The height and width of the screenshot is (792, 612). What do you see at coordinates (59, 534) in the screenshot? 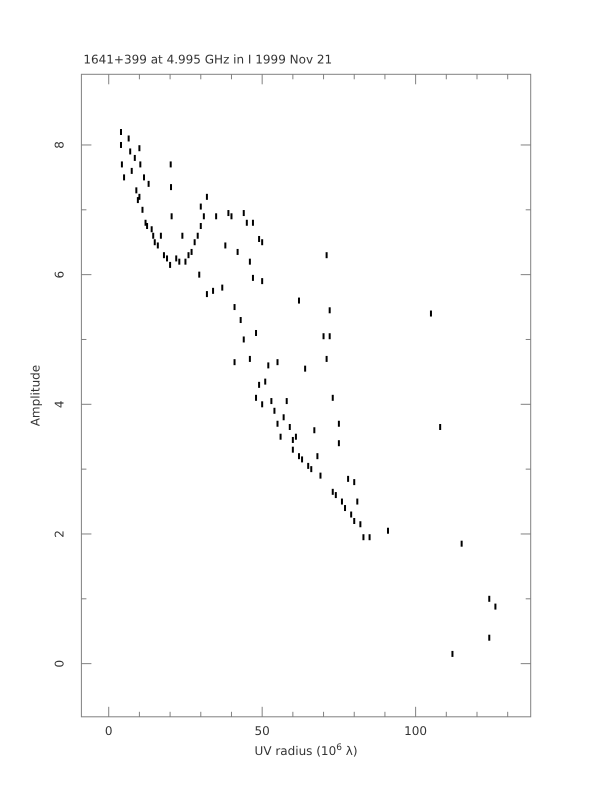
I see `y-tick-label: 2` at bounding box center [59, 534].